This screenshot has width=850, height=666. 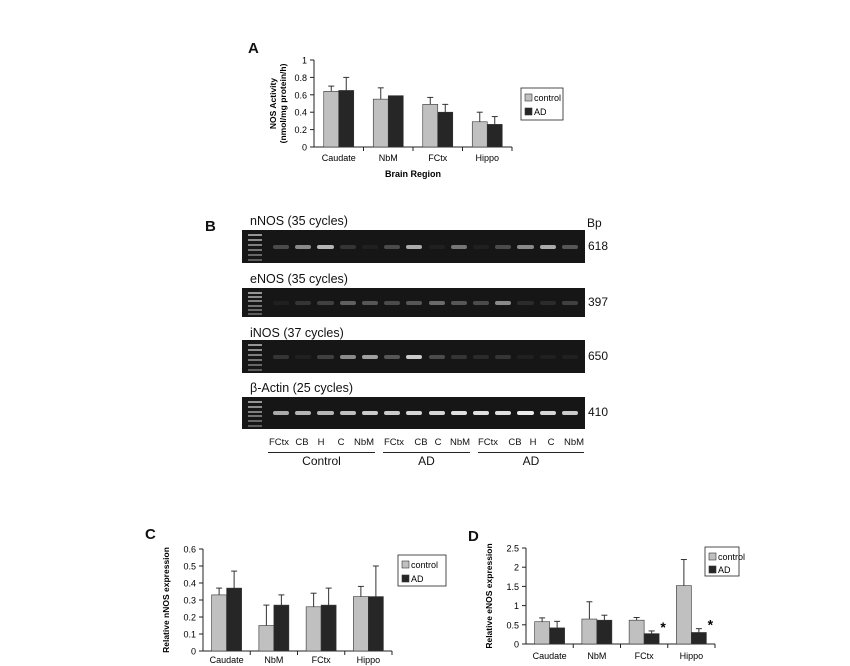 I want to click on bp-header: Bp, so click(x=594, y=223).